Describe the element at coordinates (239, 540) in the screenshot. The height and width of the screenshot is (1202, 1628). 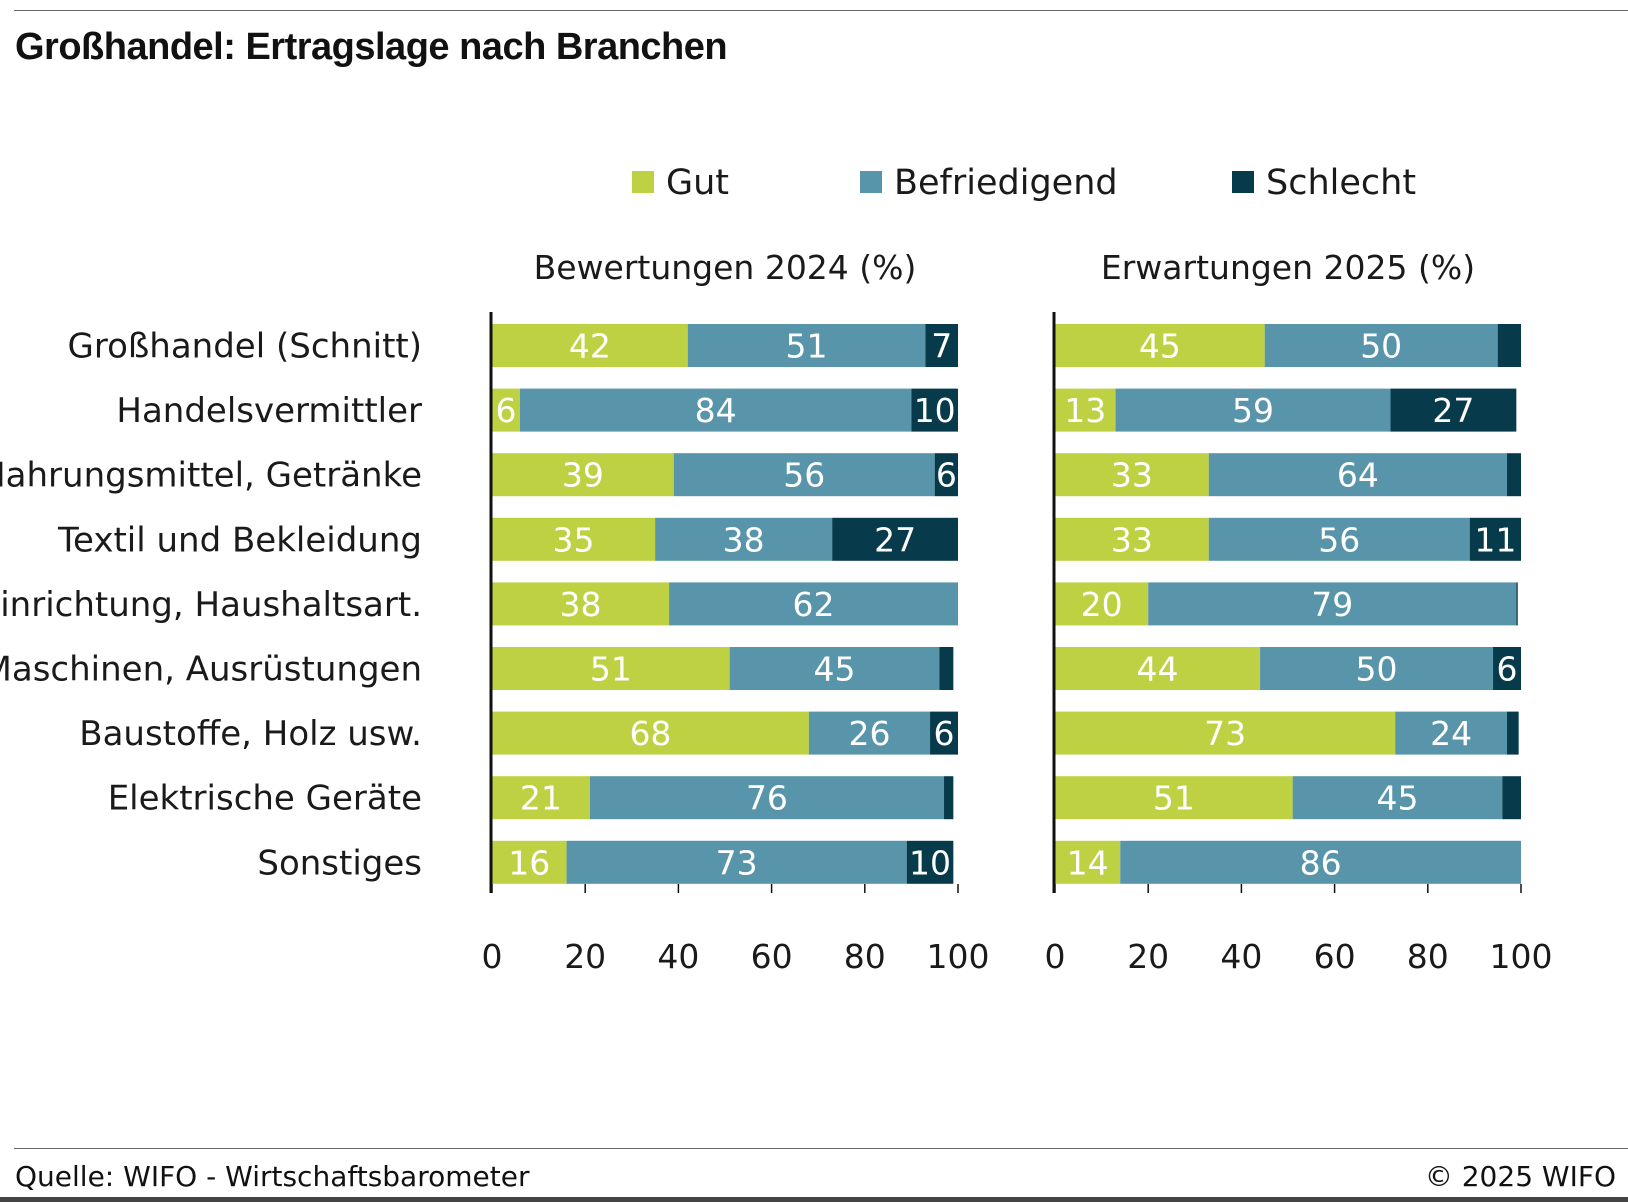
I see `category-label: Textil und Bekleidung` at that location.